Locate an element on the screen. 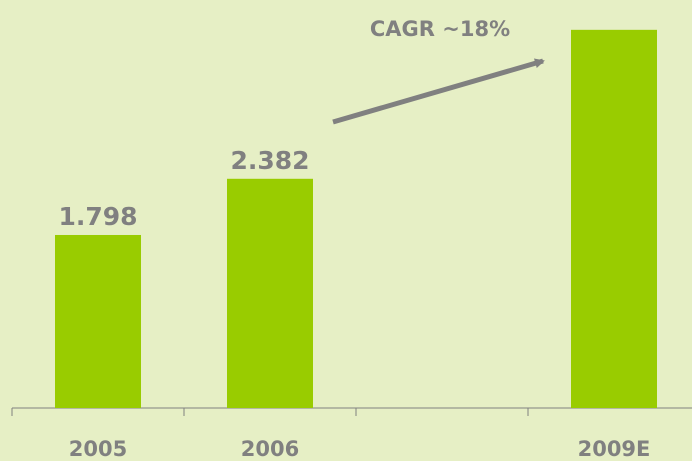  x-tick-label: 2009E is located at coordinates (614, 449).